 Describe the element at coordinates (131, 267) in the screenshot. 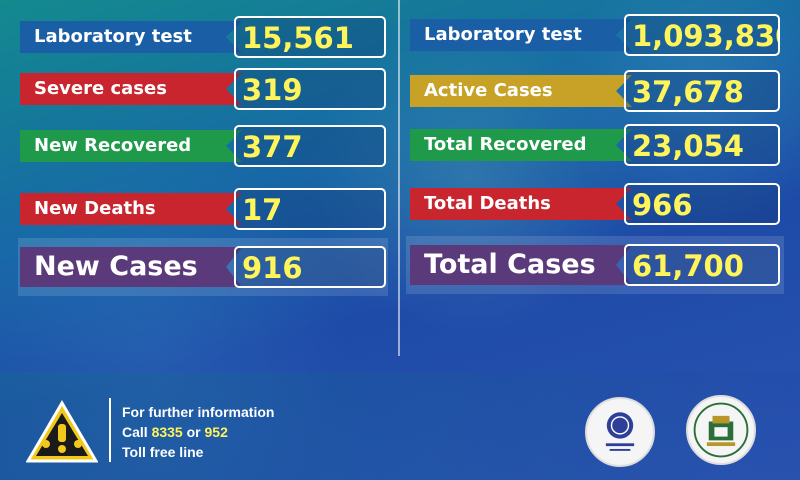

I see `stat-label: New Cases` at that location.